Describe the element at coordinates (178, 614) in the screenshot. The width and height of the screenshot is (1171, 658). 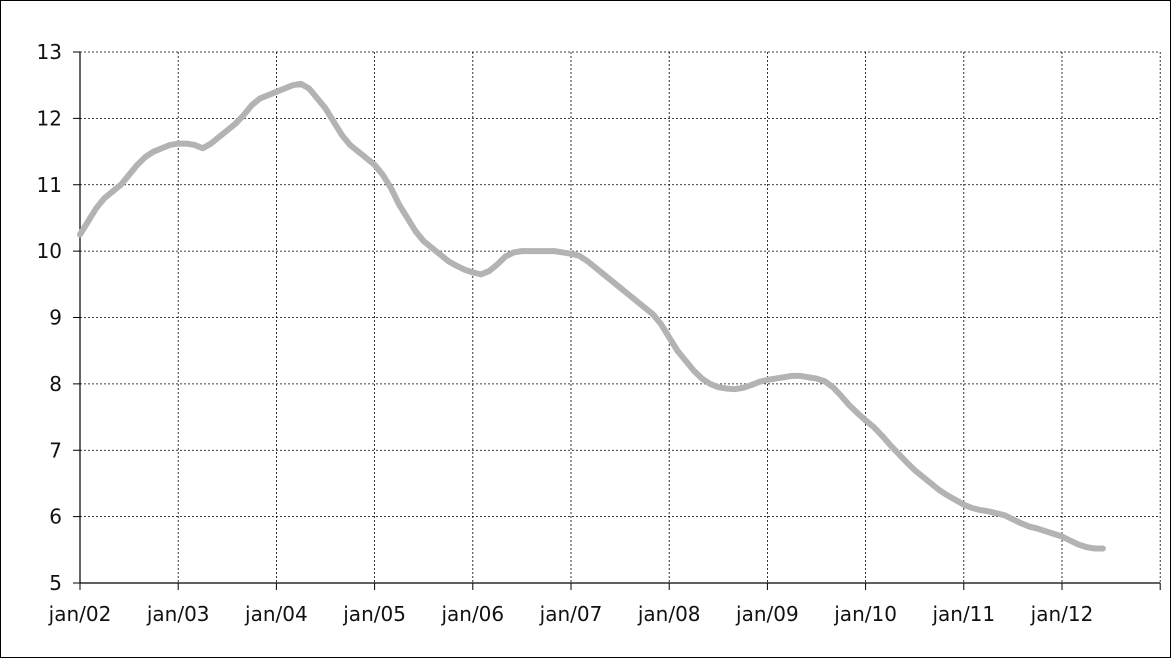
I see `x-tick-label: jan/03` at that location.